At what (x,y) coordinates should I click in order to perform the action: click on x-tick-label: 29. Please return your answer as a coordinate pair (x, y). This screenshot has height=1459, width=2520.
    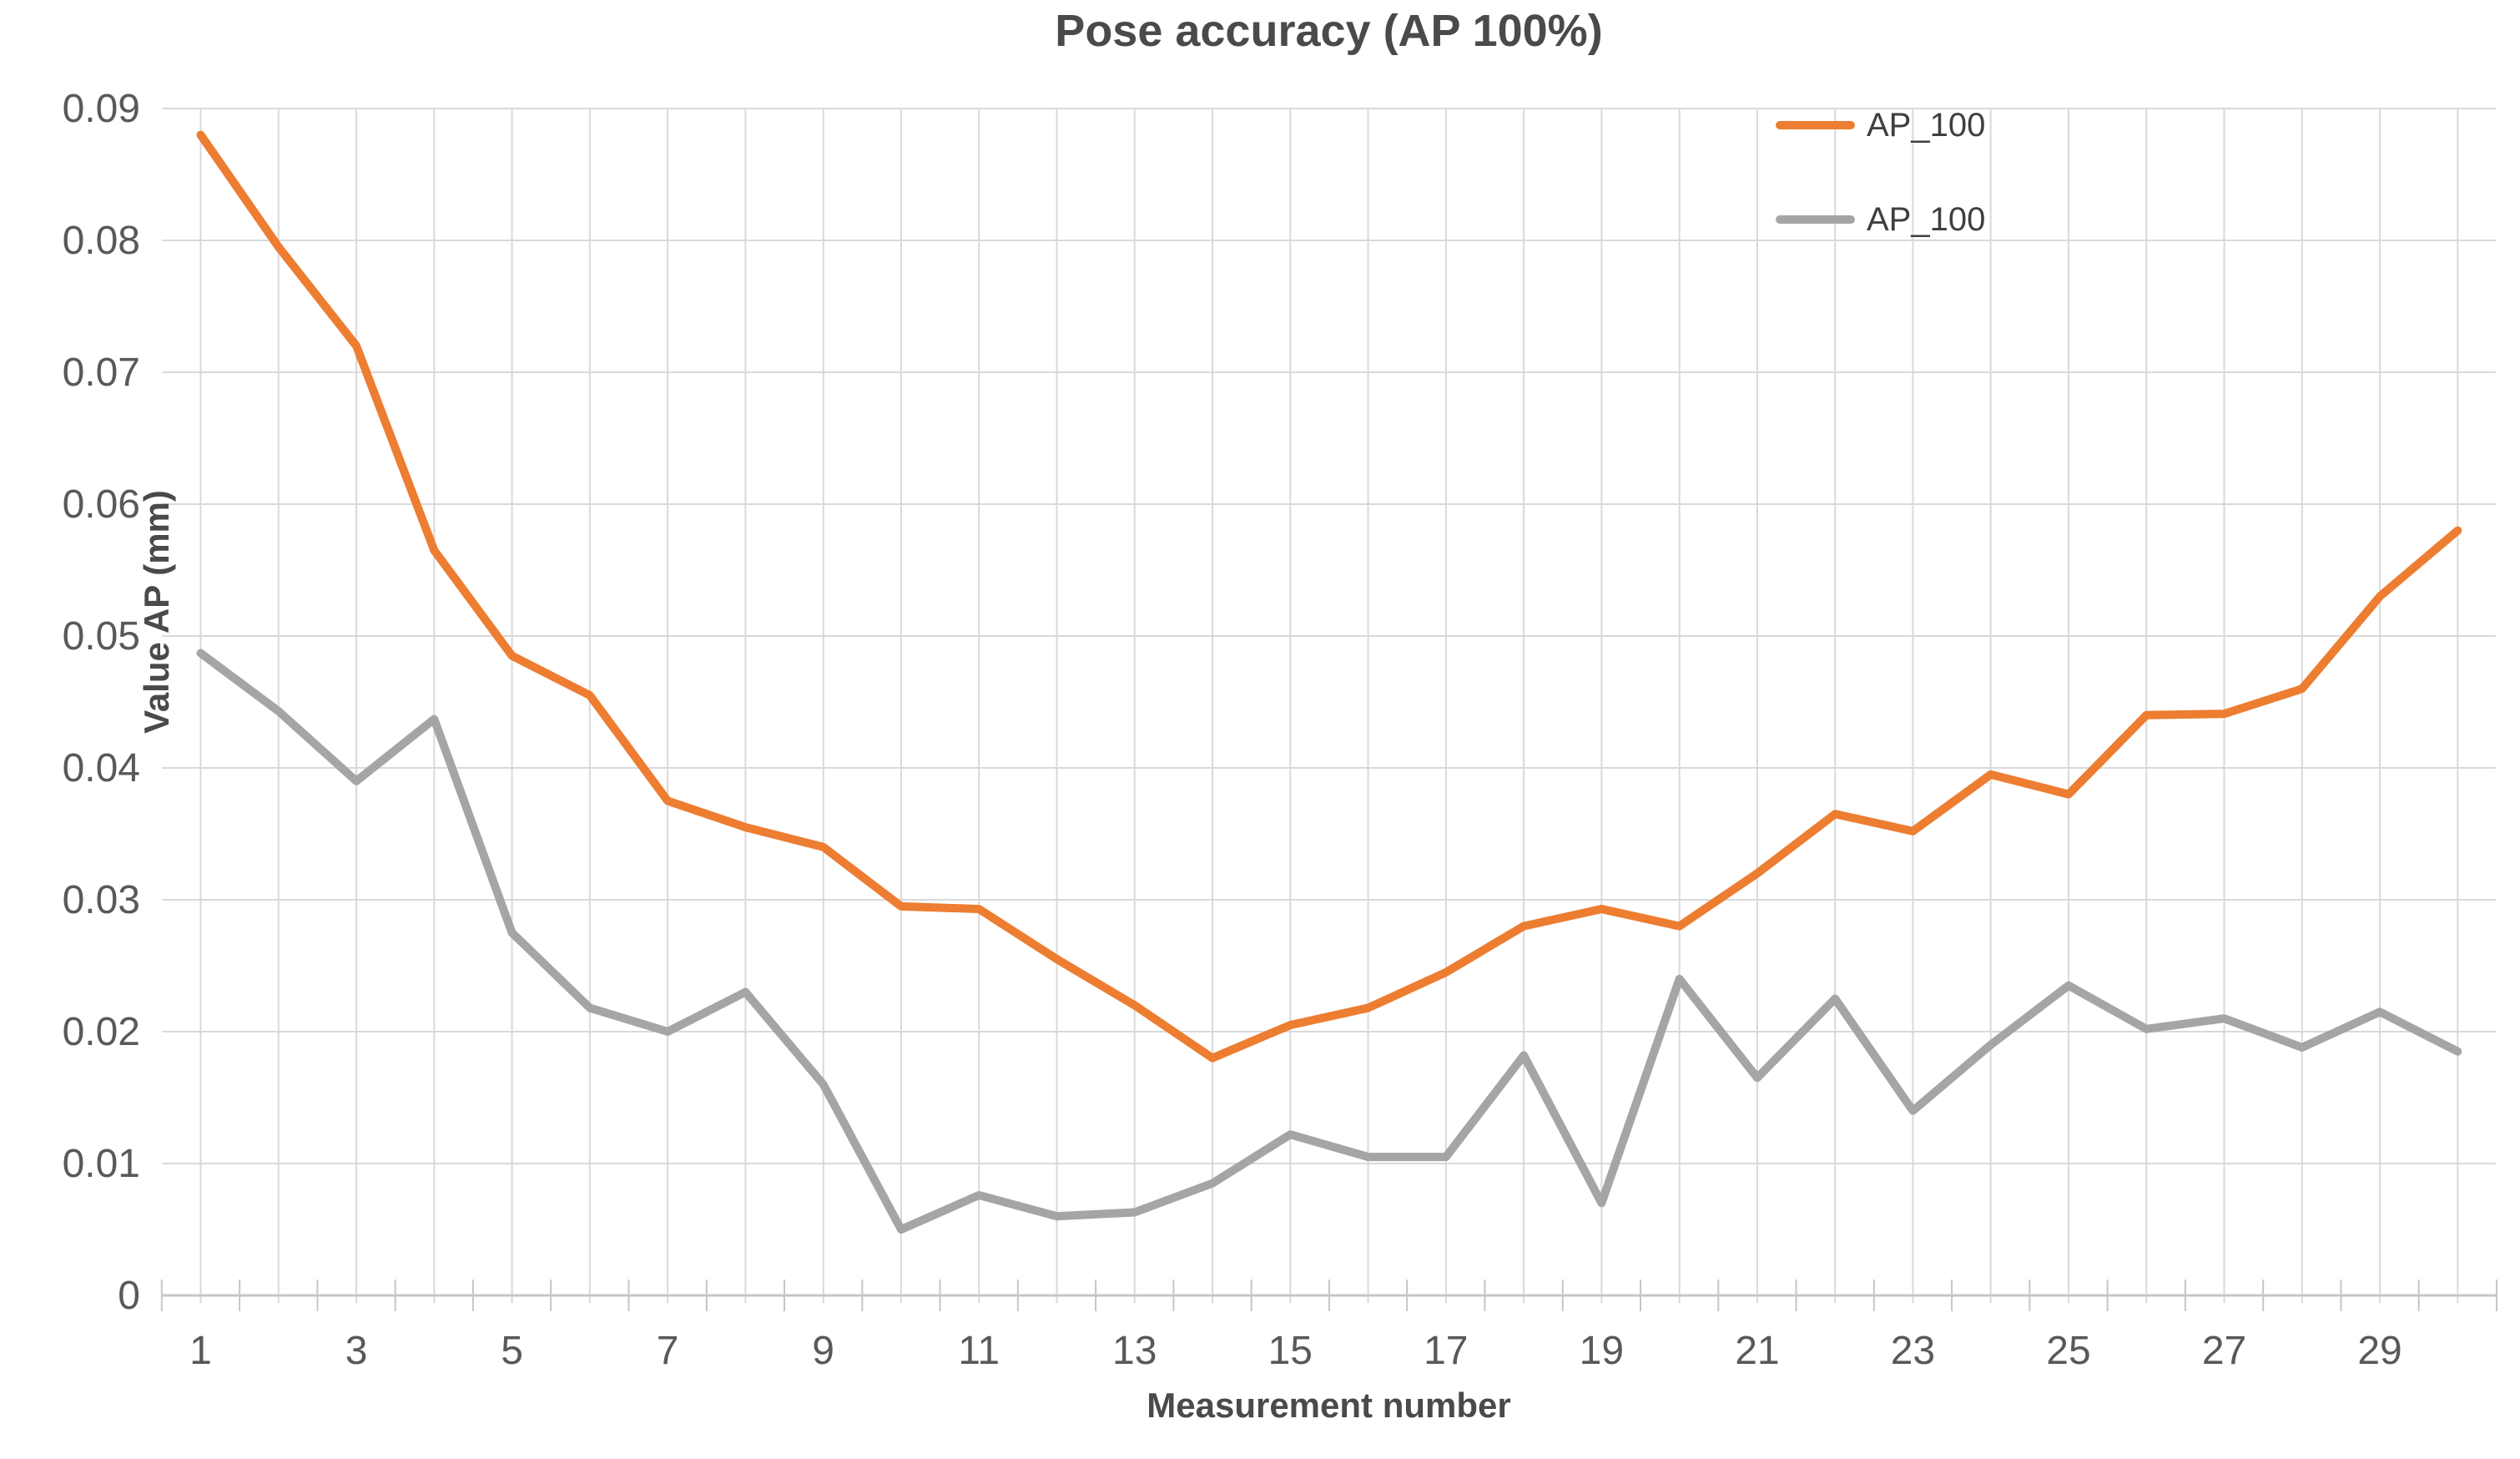
    Looking at the image, I should click on (2379, 1351).